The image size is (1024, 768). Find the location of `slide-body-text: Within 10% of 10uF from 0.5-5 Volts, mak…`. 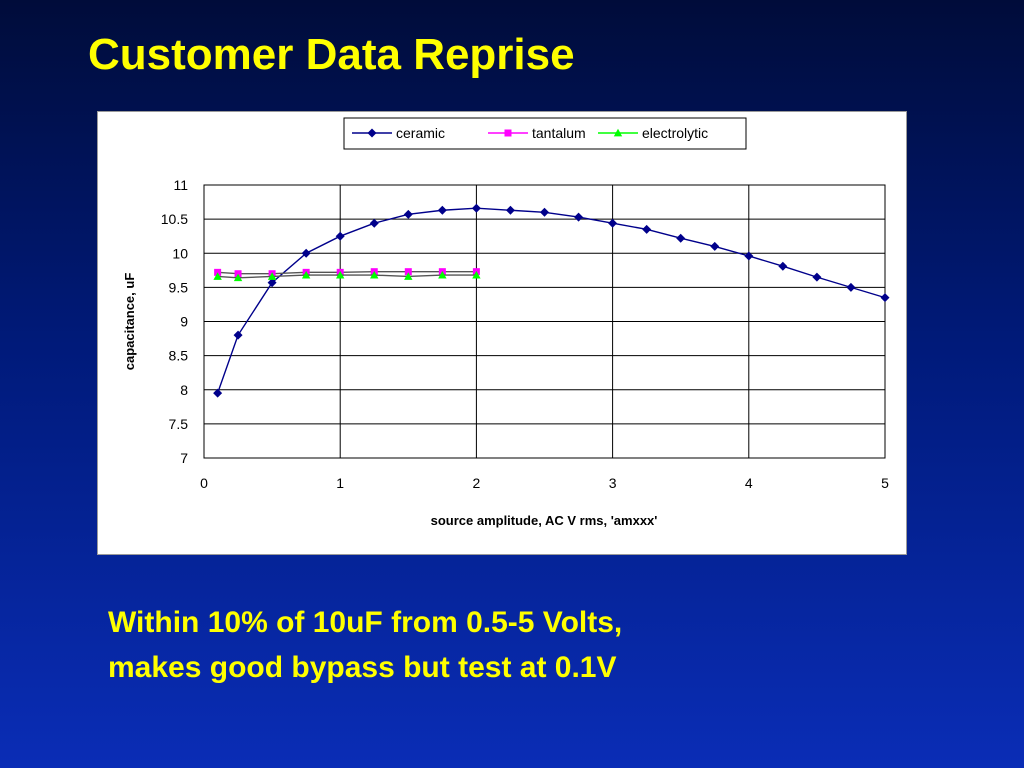

slide-body-text: Within 10% of 10uF from 0.5-5 Volts, mak… is located at coordinates (365, 645).